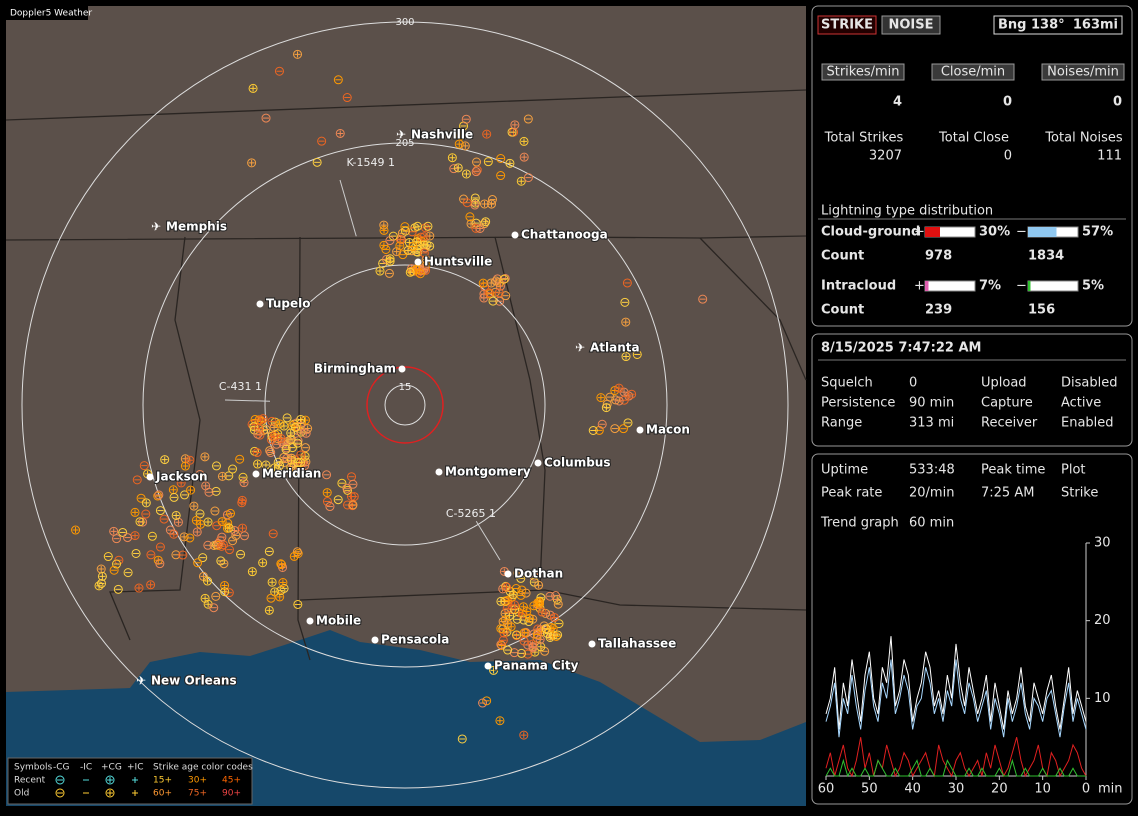  I want to click on legend-label: Old, so click(21, 794).